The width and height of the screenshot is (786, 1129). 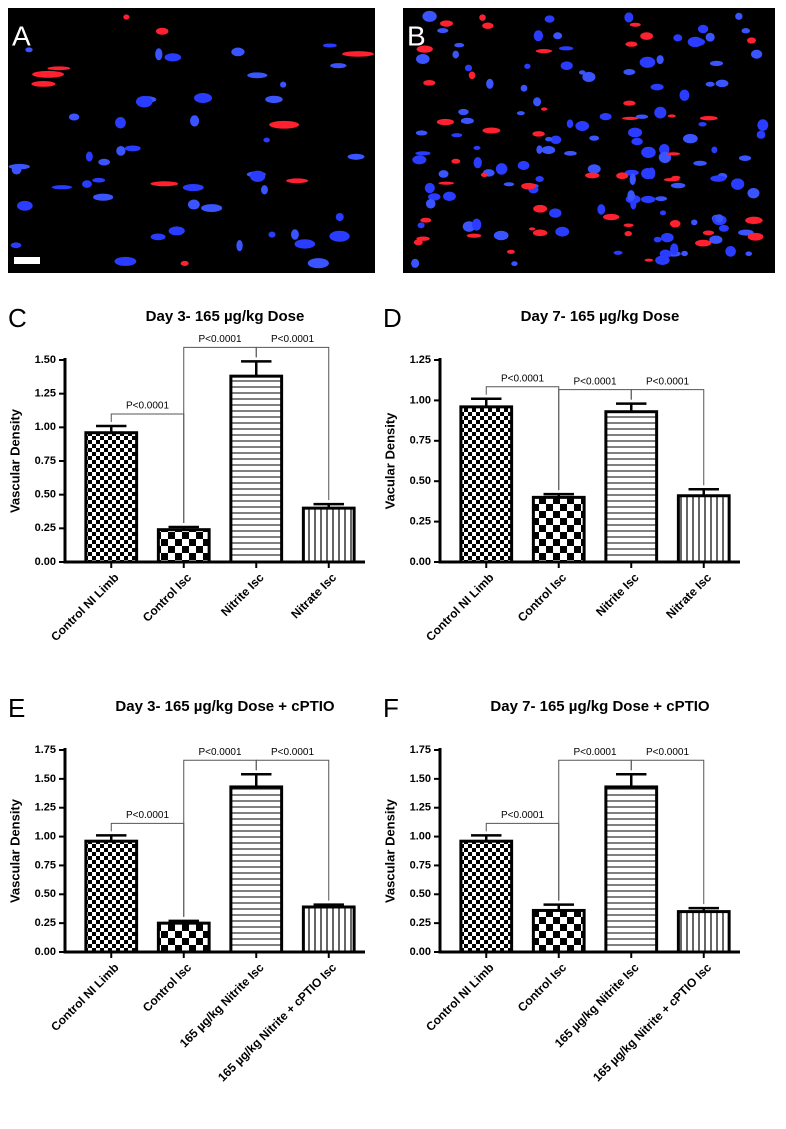 What do you see at coordinates (277, 1022) in the screenshot?
I see `x-tick-label: 165 µg/kg Nitrite + cPTIO Isc` at bounding box center [277, 1022].